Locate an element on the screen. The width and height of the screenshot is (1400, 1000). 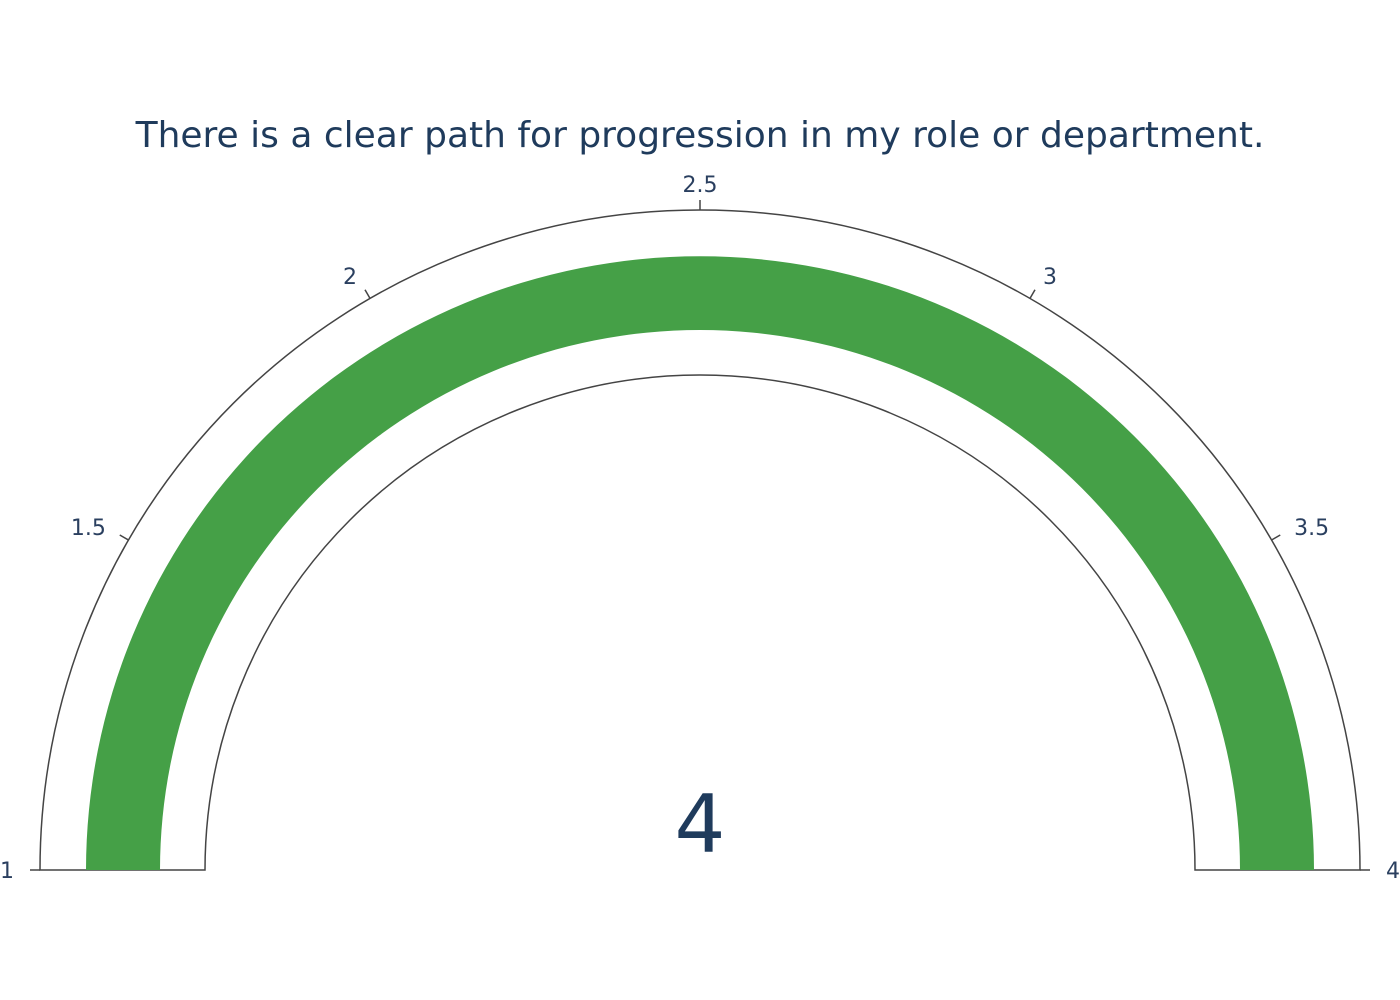
gauge-tick-label: 2 is located at coordinates (350, 277).